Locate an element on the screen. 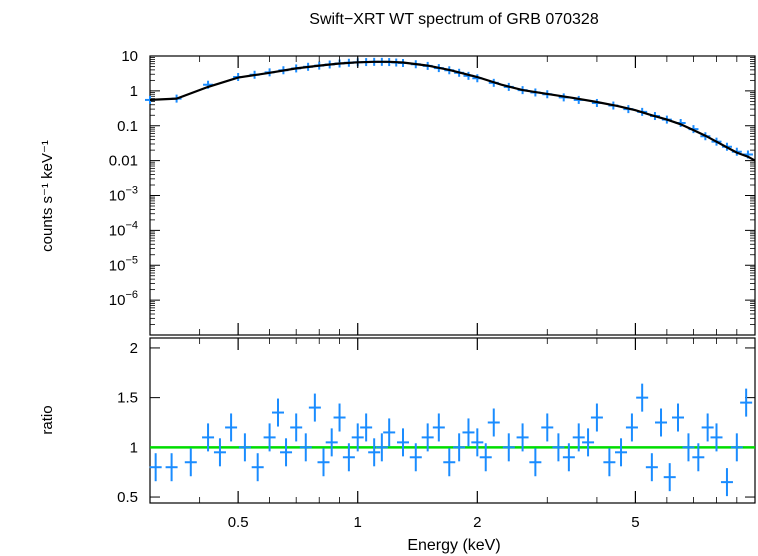 The image size is (758, 556). chart-title: Swift−XRT WT spectrum of GRB 070328 is located at coordinates (454, 19).